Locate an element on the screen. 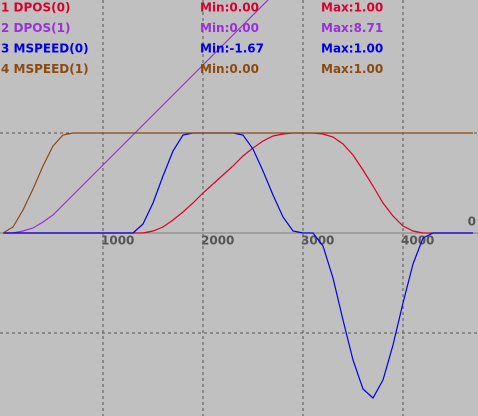  legend-max: Max:8.71 is located at coordinates (352, 28).